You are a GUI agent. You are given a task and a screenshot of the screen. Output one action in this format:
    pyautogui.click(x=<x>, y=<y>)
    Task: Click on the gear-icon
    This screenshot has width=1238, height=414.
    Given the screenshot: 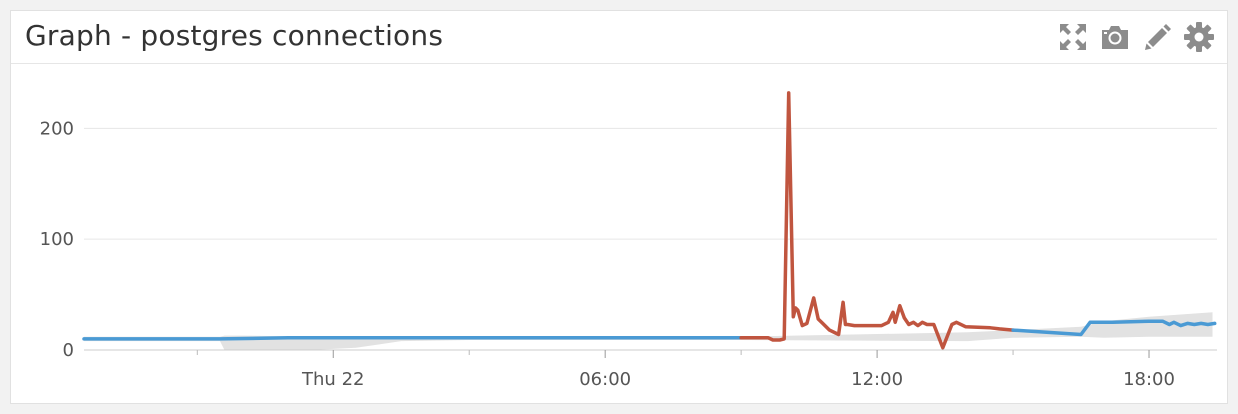 What is the action you would take?
    pyautogui.click(x=1199, y=37)
    